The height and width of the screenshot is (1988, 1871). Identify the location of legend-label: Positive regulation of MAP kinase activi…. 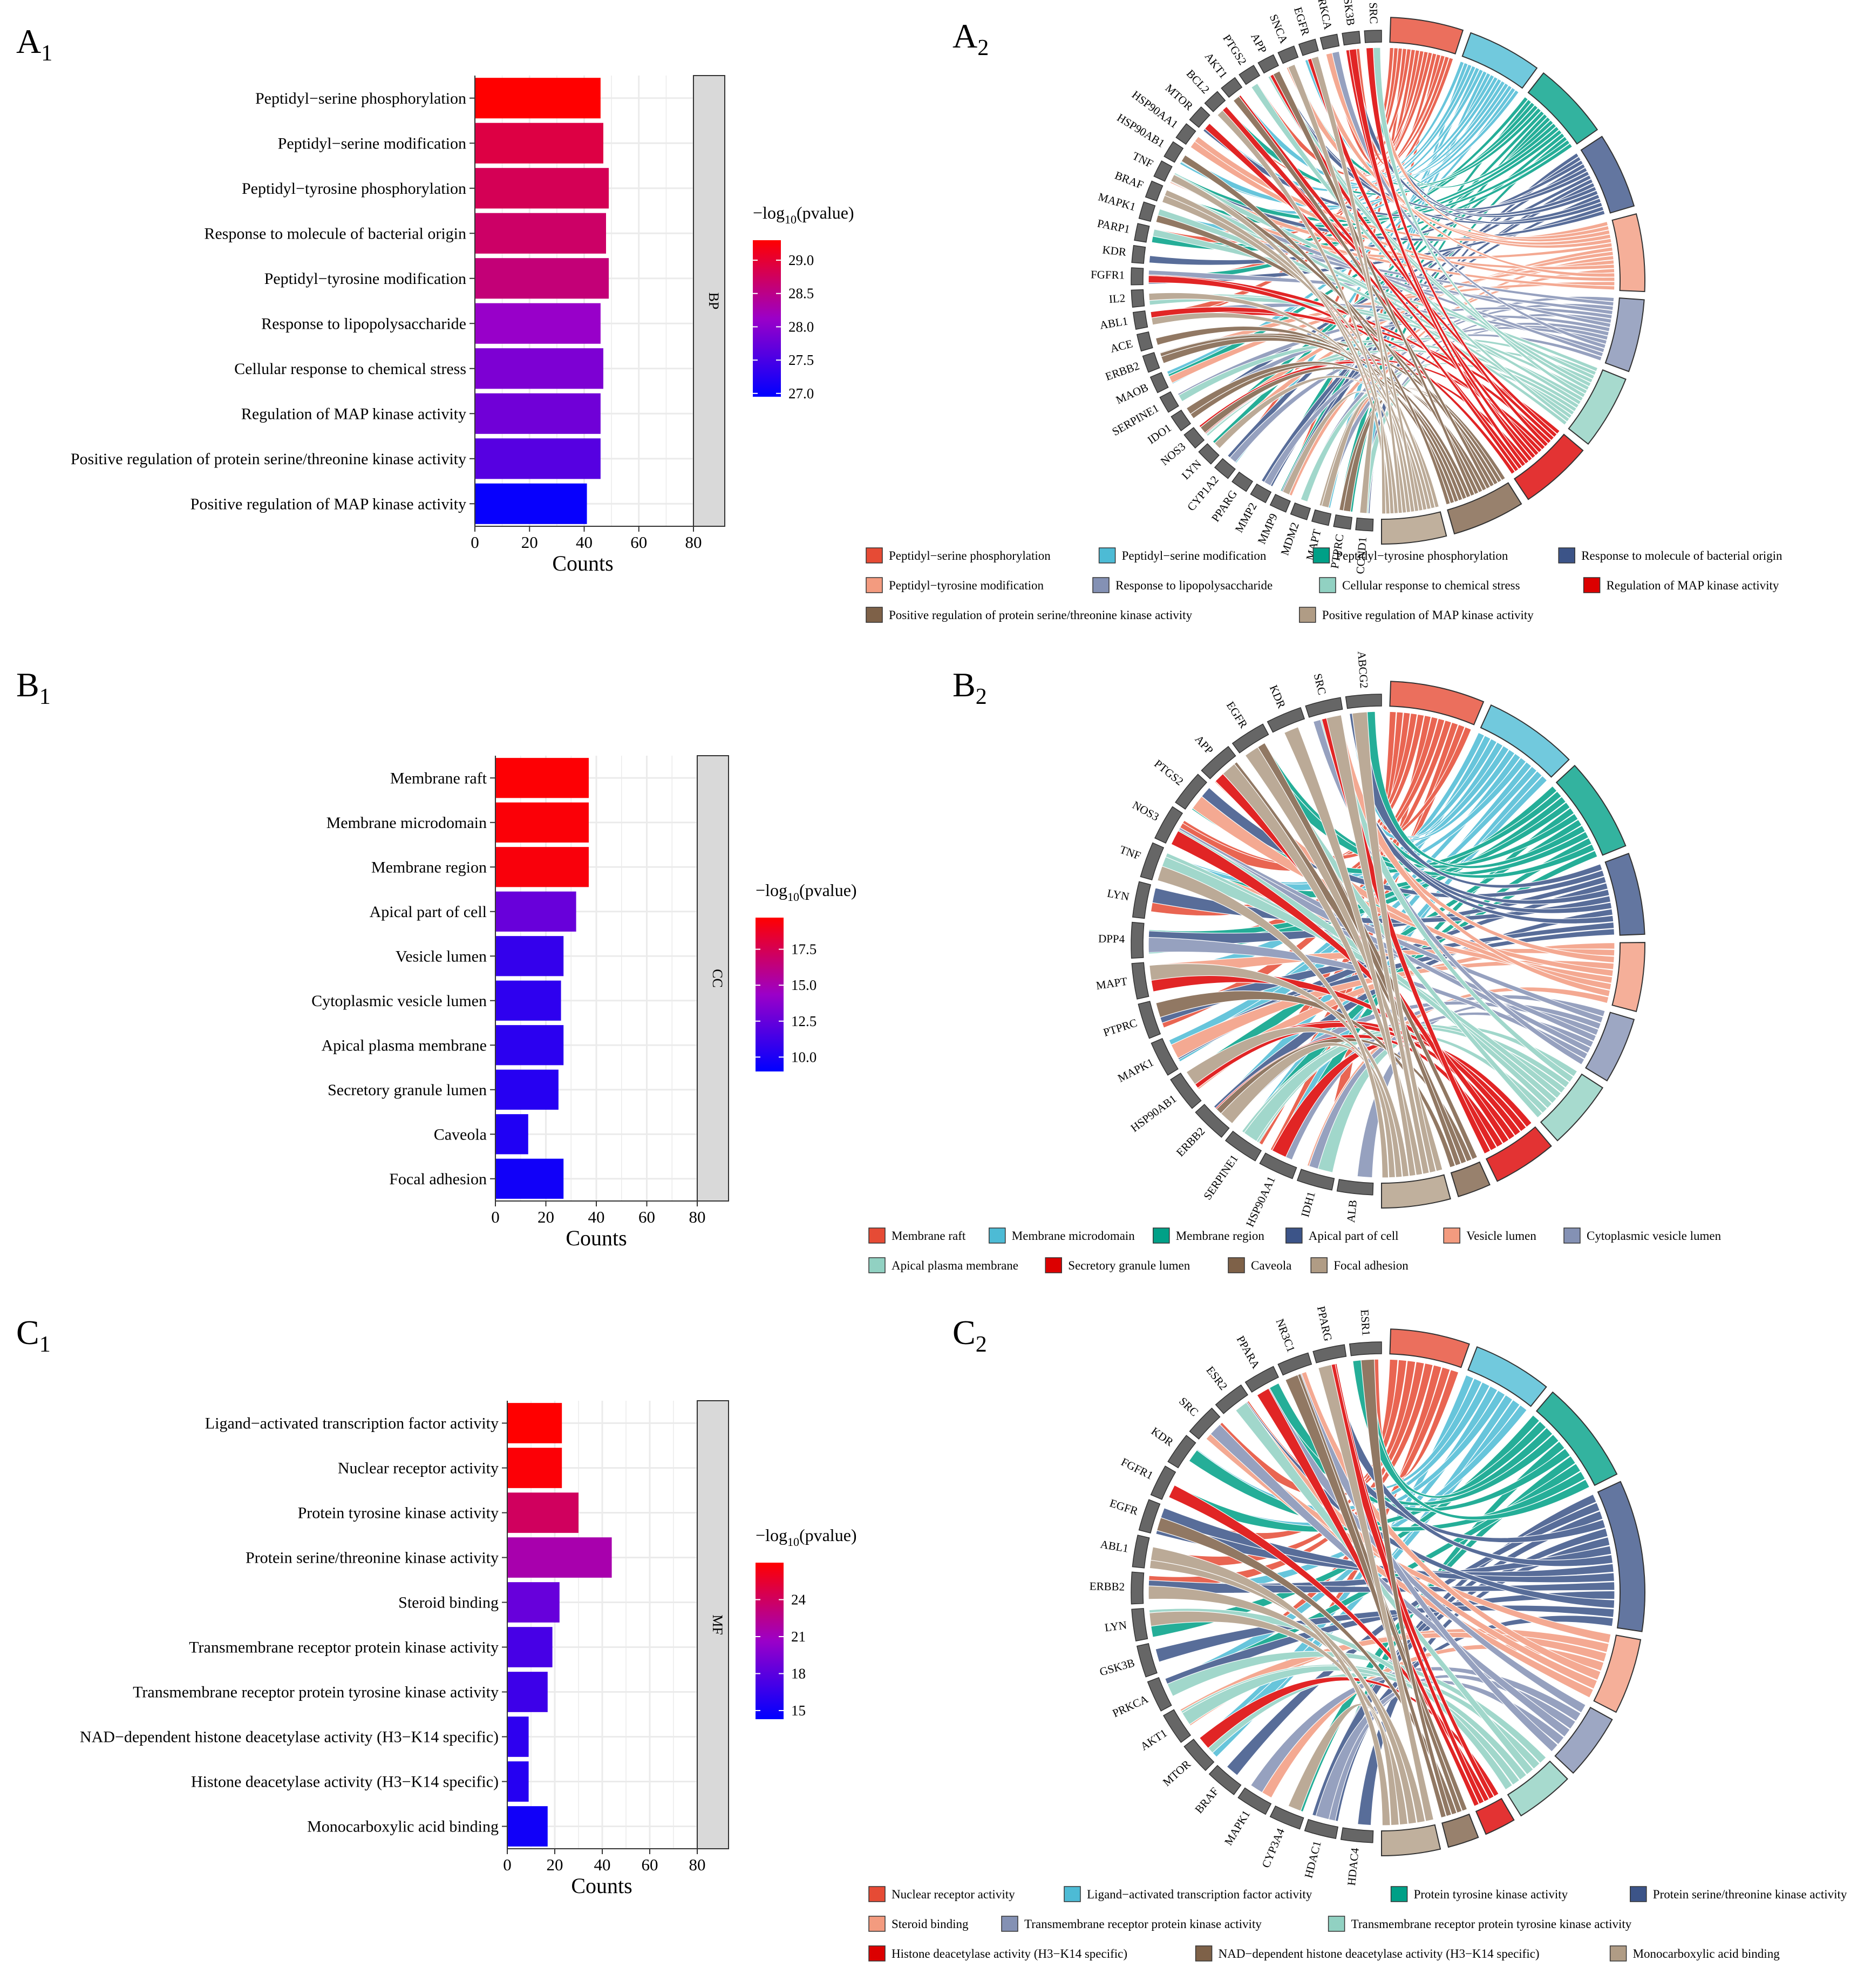
(1428, 615).